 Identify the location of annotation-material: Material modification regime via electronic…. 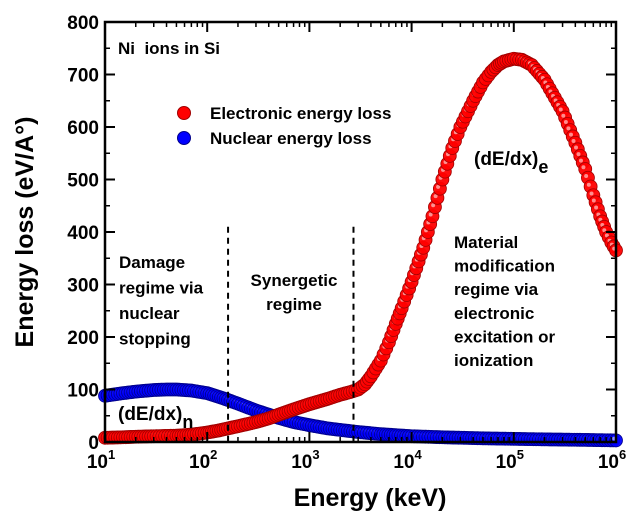
(504, 301).